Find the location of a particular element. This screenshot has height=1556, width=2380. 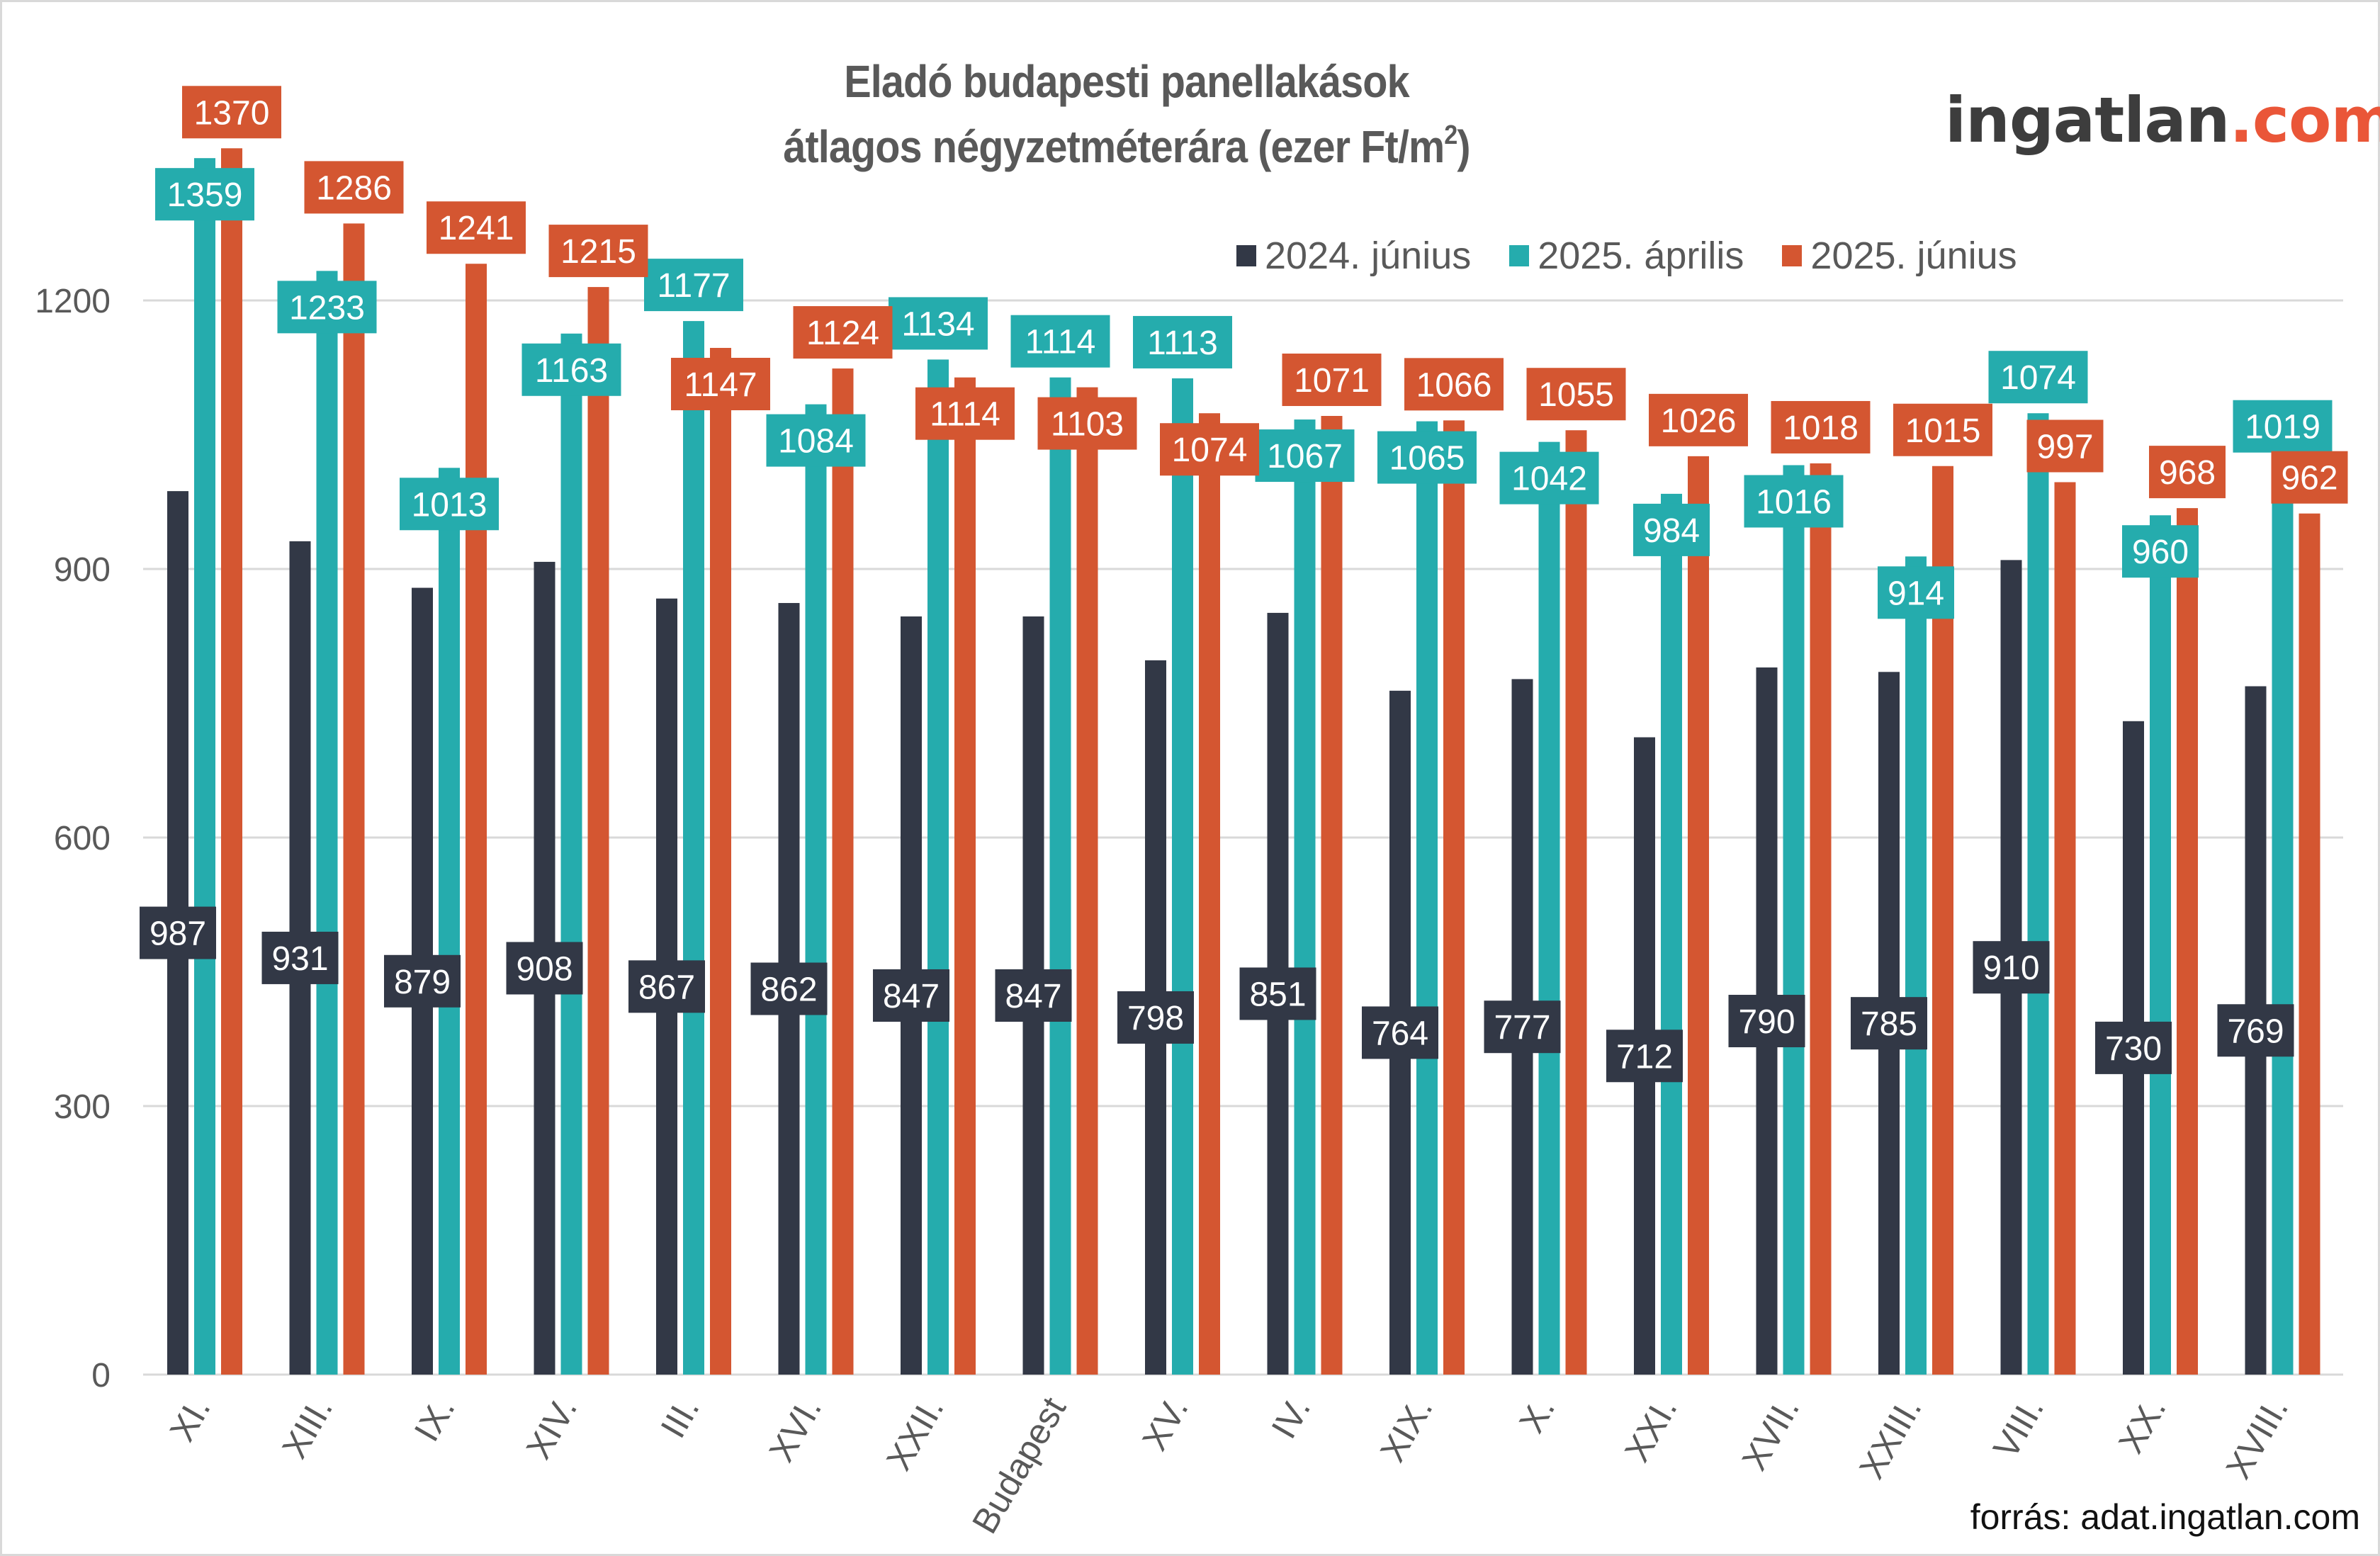

data-label-text: 1055 is located at coordinates (1576, 395).